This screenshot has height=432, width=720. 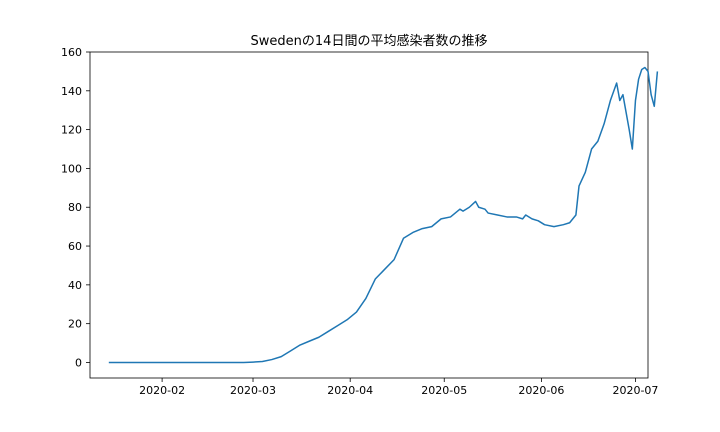 What do you see at coordinates (75, 285) in the screenshot?
I see `y-tick-label: 40` at bounding box center [75, 285].